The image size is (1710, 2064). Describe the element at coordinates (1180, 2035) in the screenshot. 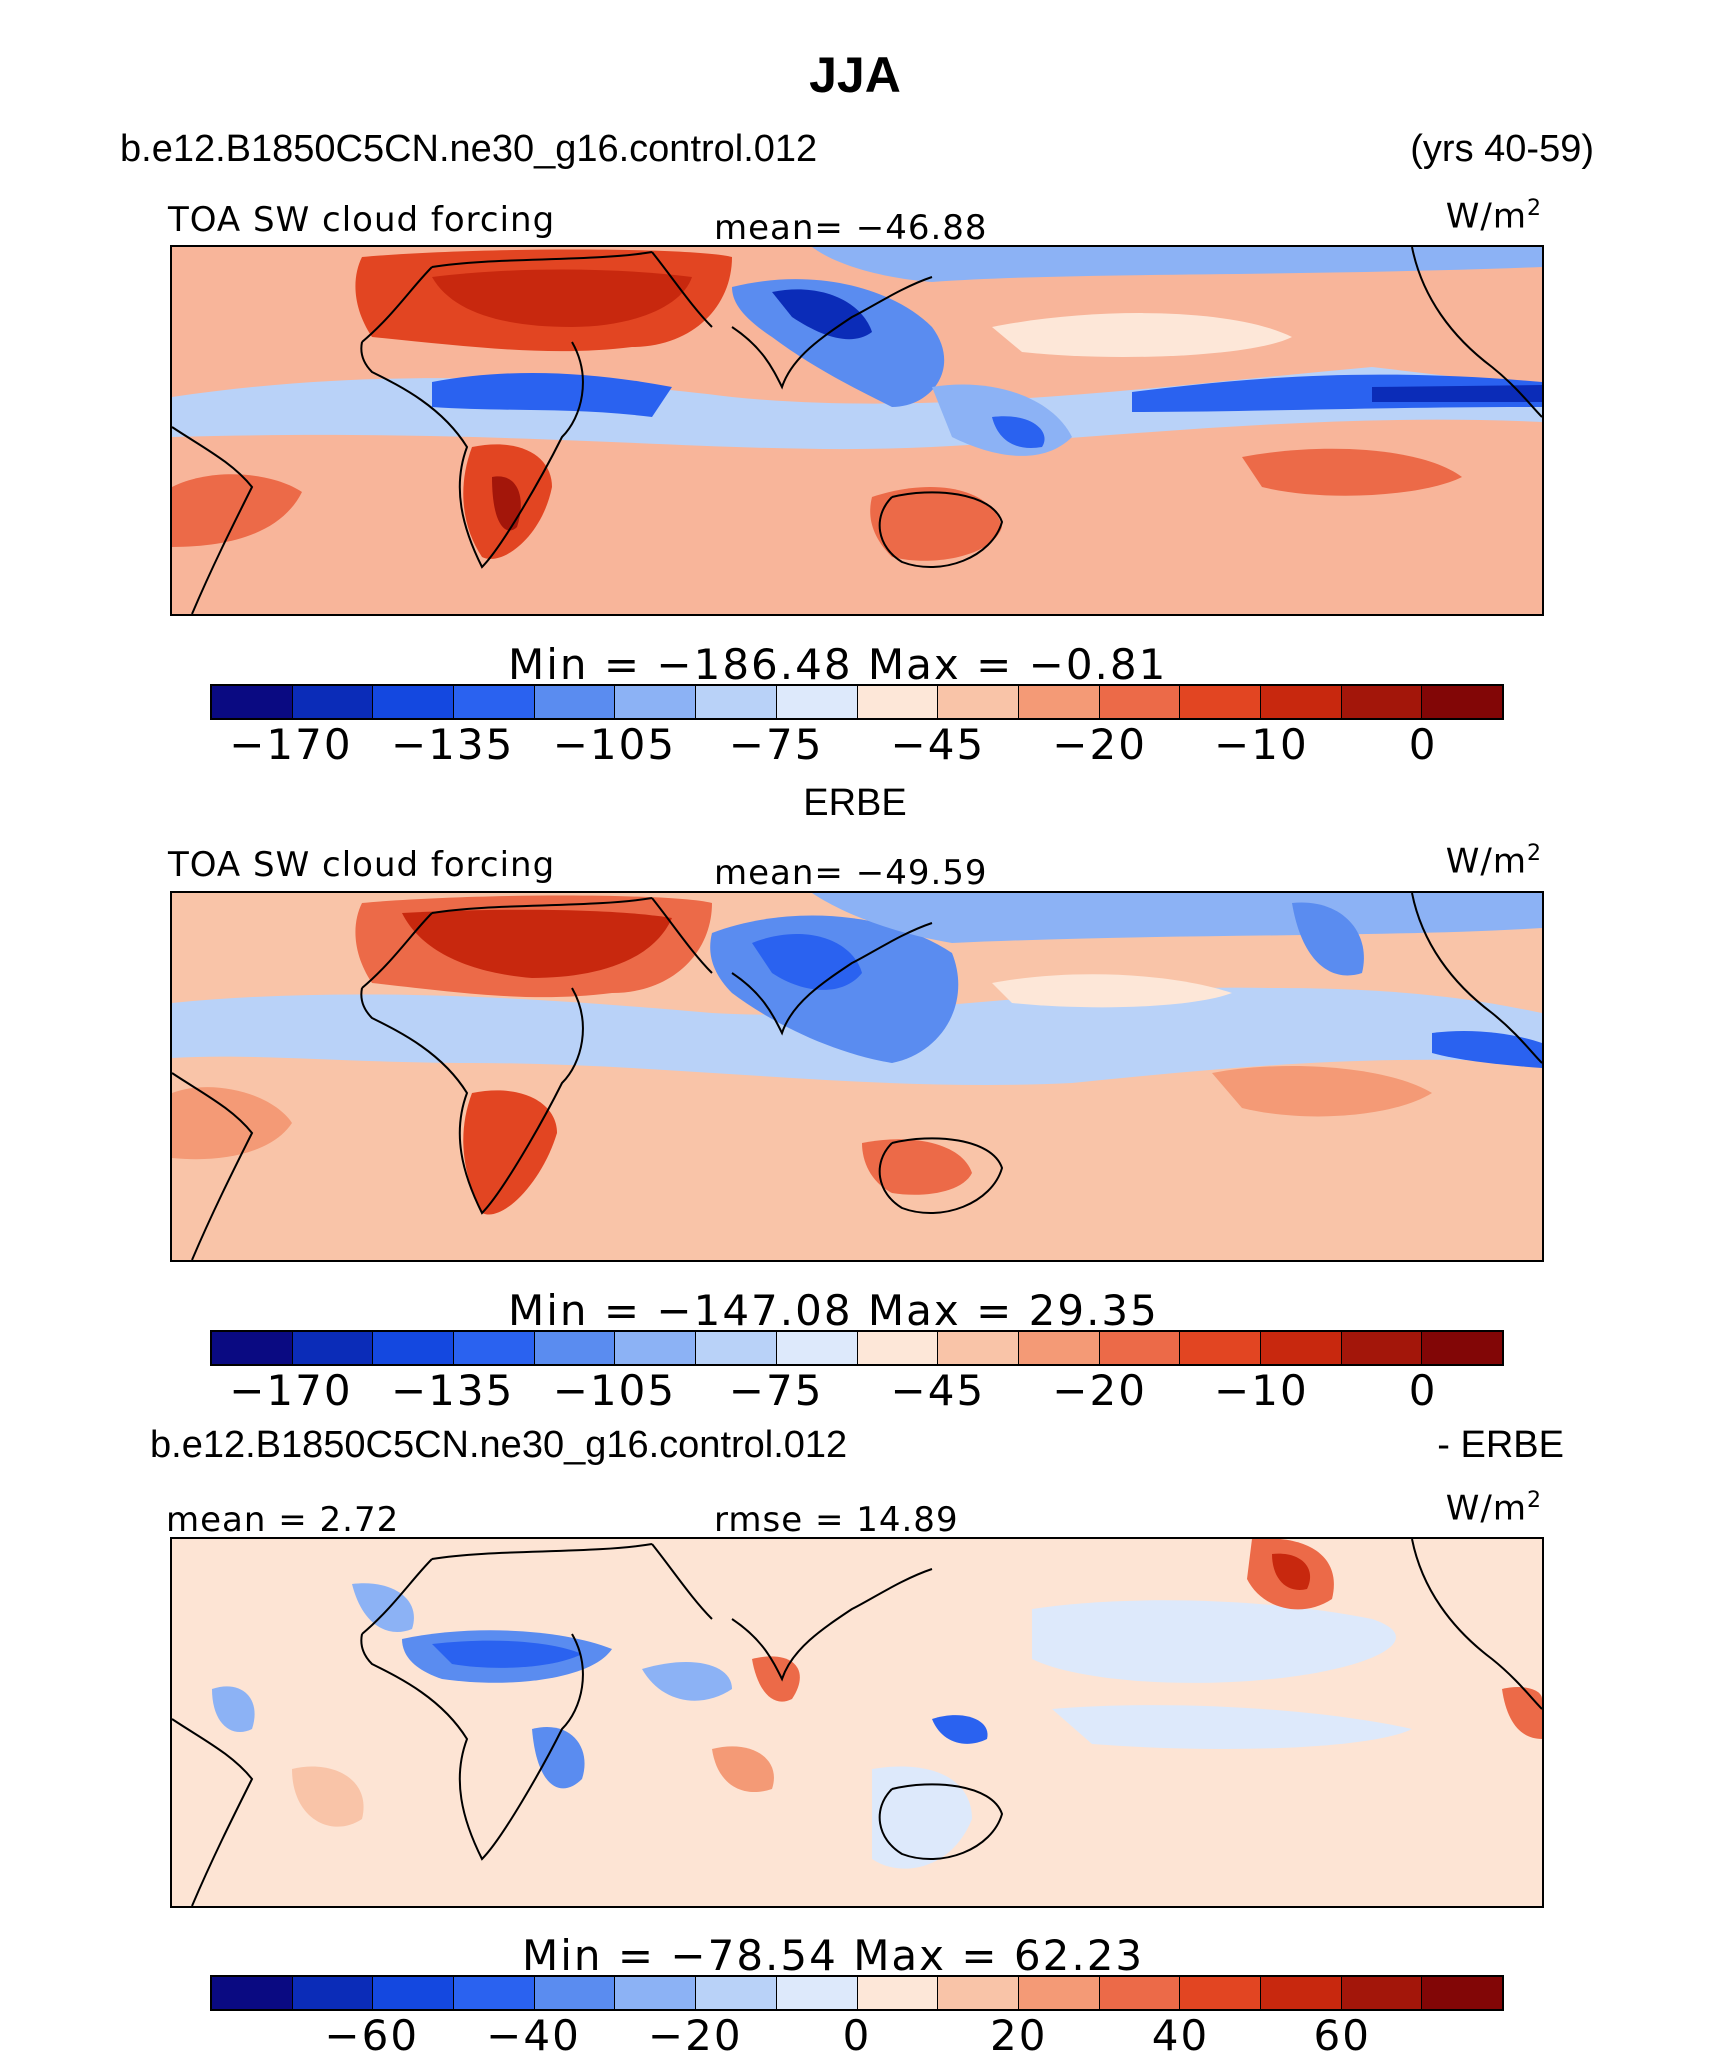

I see `colorbar-tick-label: 40` at that location.